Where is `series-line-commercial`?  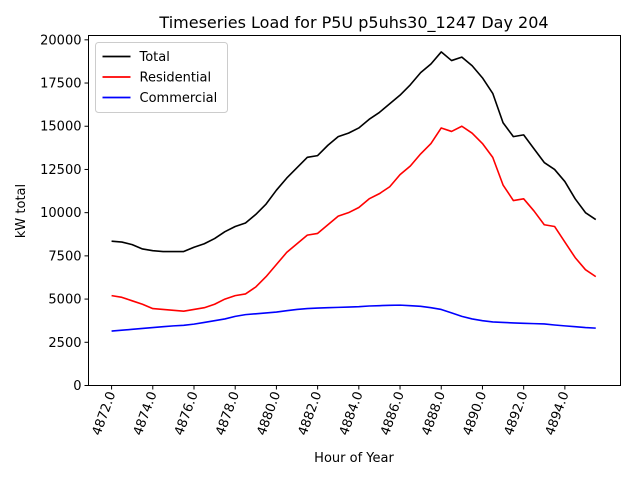 series-line-commercial is located at coordinates (353, 318).